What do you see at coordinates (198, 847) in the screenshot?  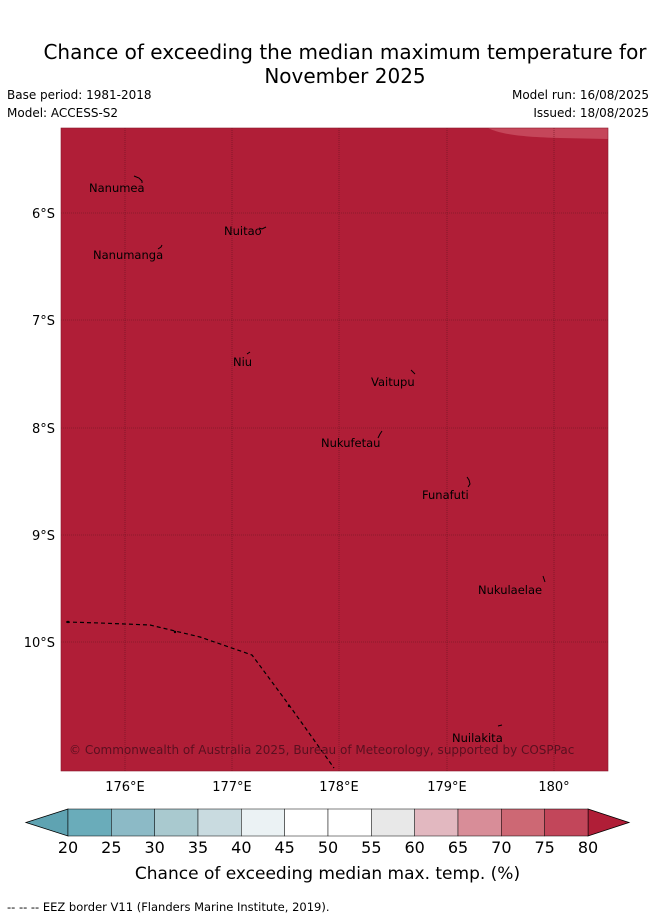 I see `colorbar-tick-label: 35` at bounding box center [198, 847].